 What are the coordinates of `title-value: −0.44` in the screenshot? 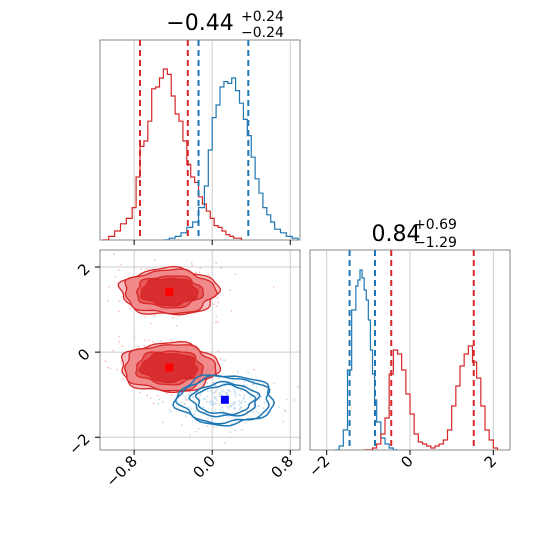 It's located at (199, 23).